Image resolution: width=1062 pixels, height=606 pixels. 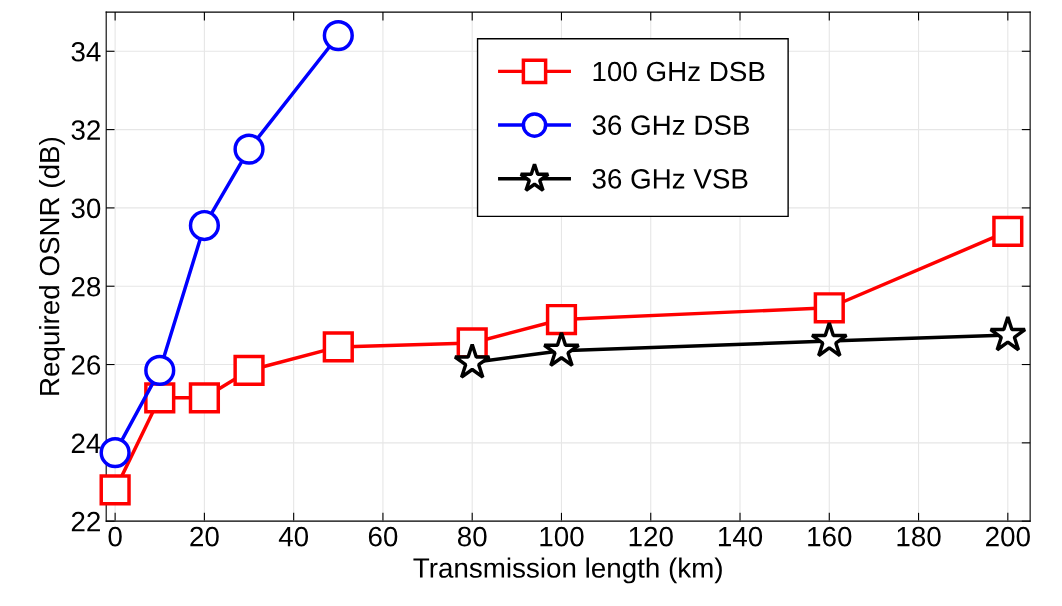 What do you see at coordinates (670, 179) in the screenshot?
I see `legend-label: 36 GHz VSB` at bounding box center [670, 179].